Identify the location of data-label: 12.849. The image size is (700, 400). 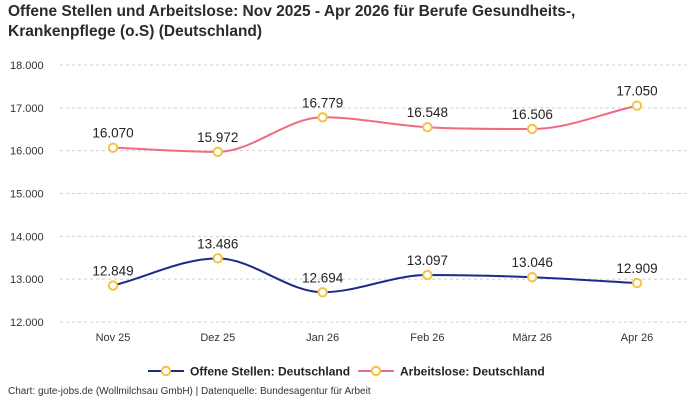
(112, 271).